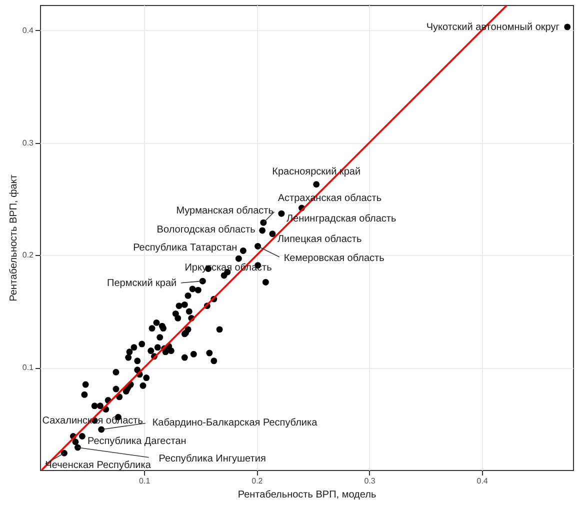  What do you see at coordinates (28, 367) in the screenshot?
I see `y-tick-label: 0.1` at bounding box center [28, 367].